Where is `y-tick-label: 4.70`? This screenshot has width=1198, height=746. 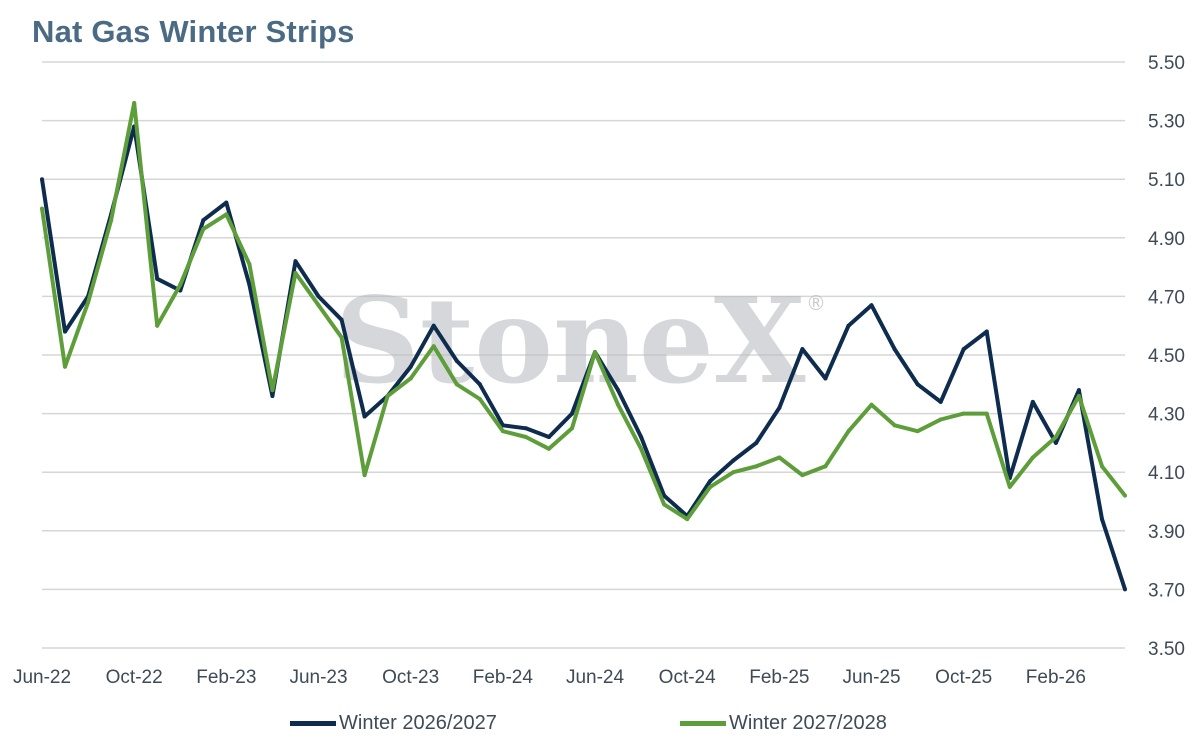
y-tick-label: 4.70 is located at coordinates (1166, 297).